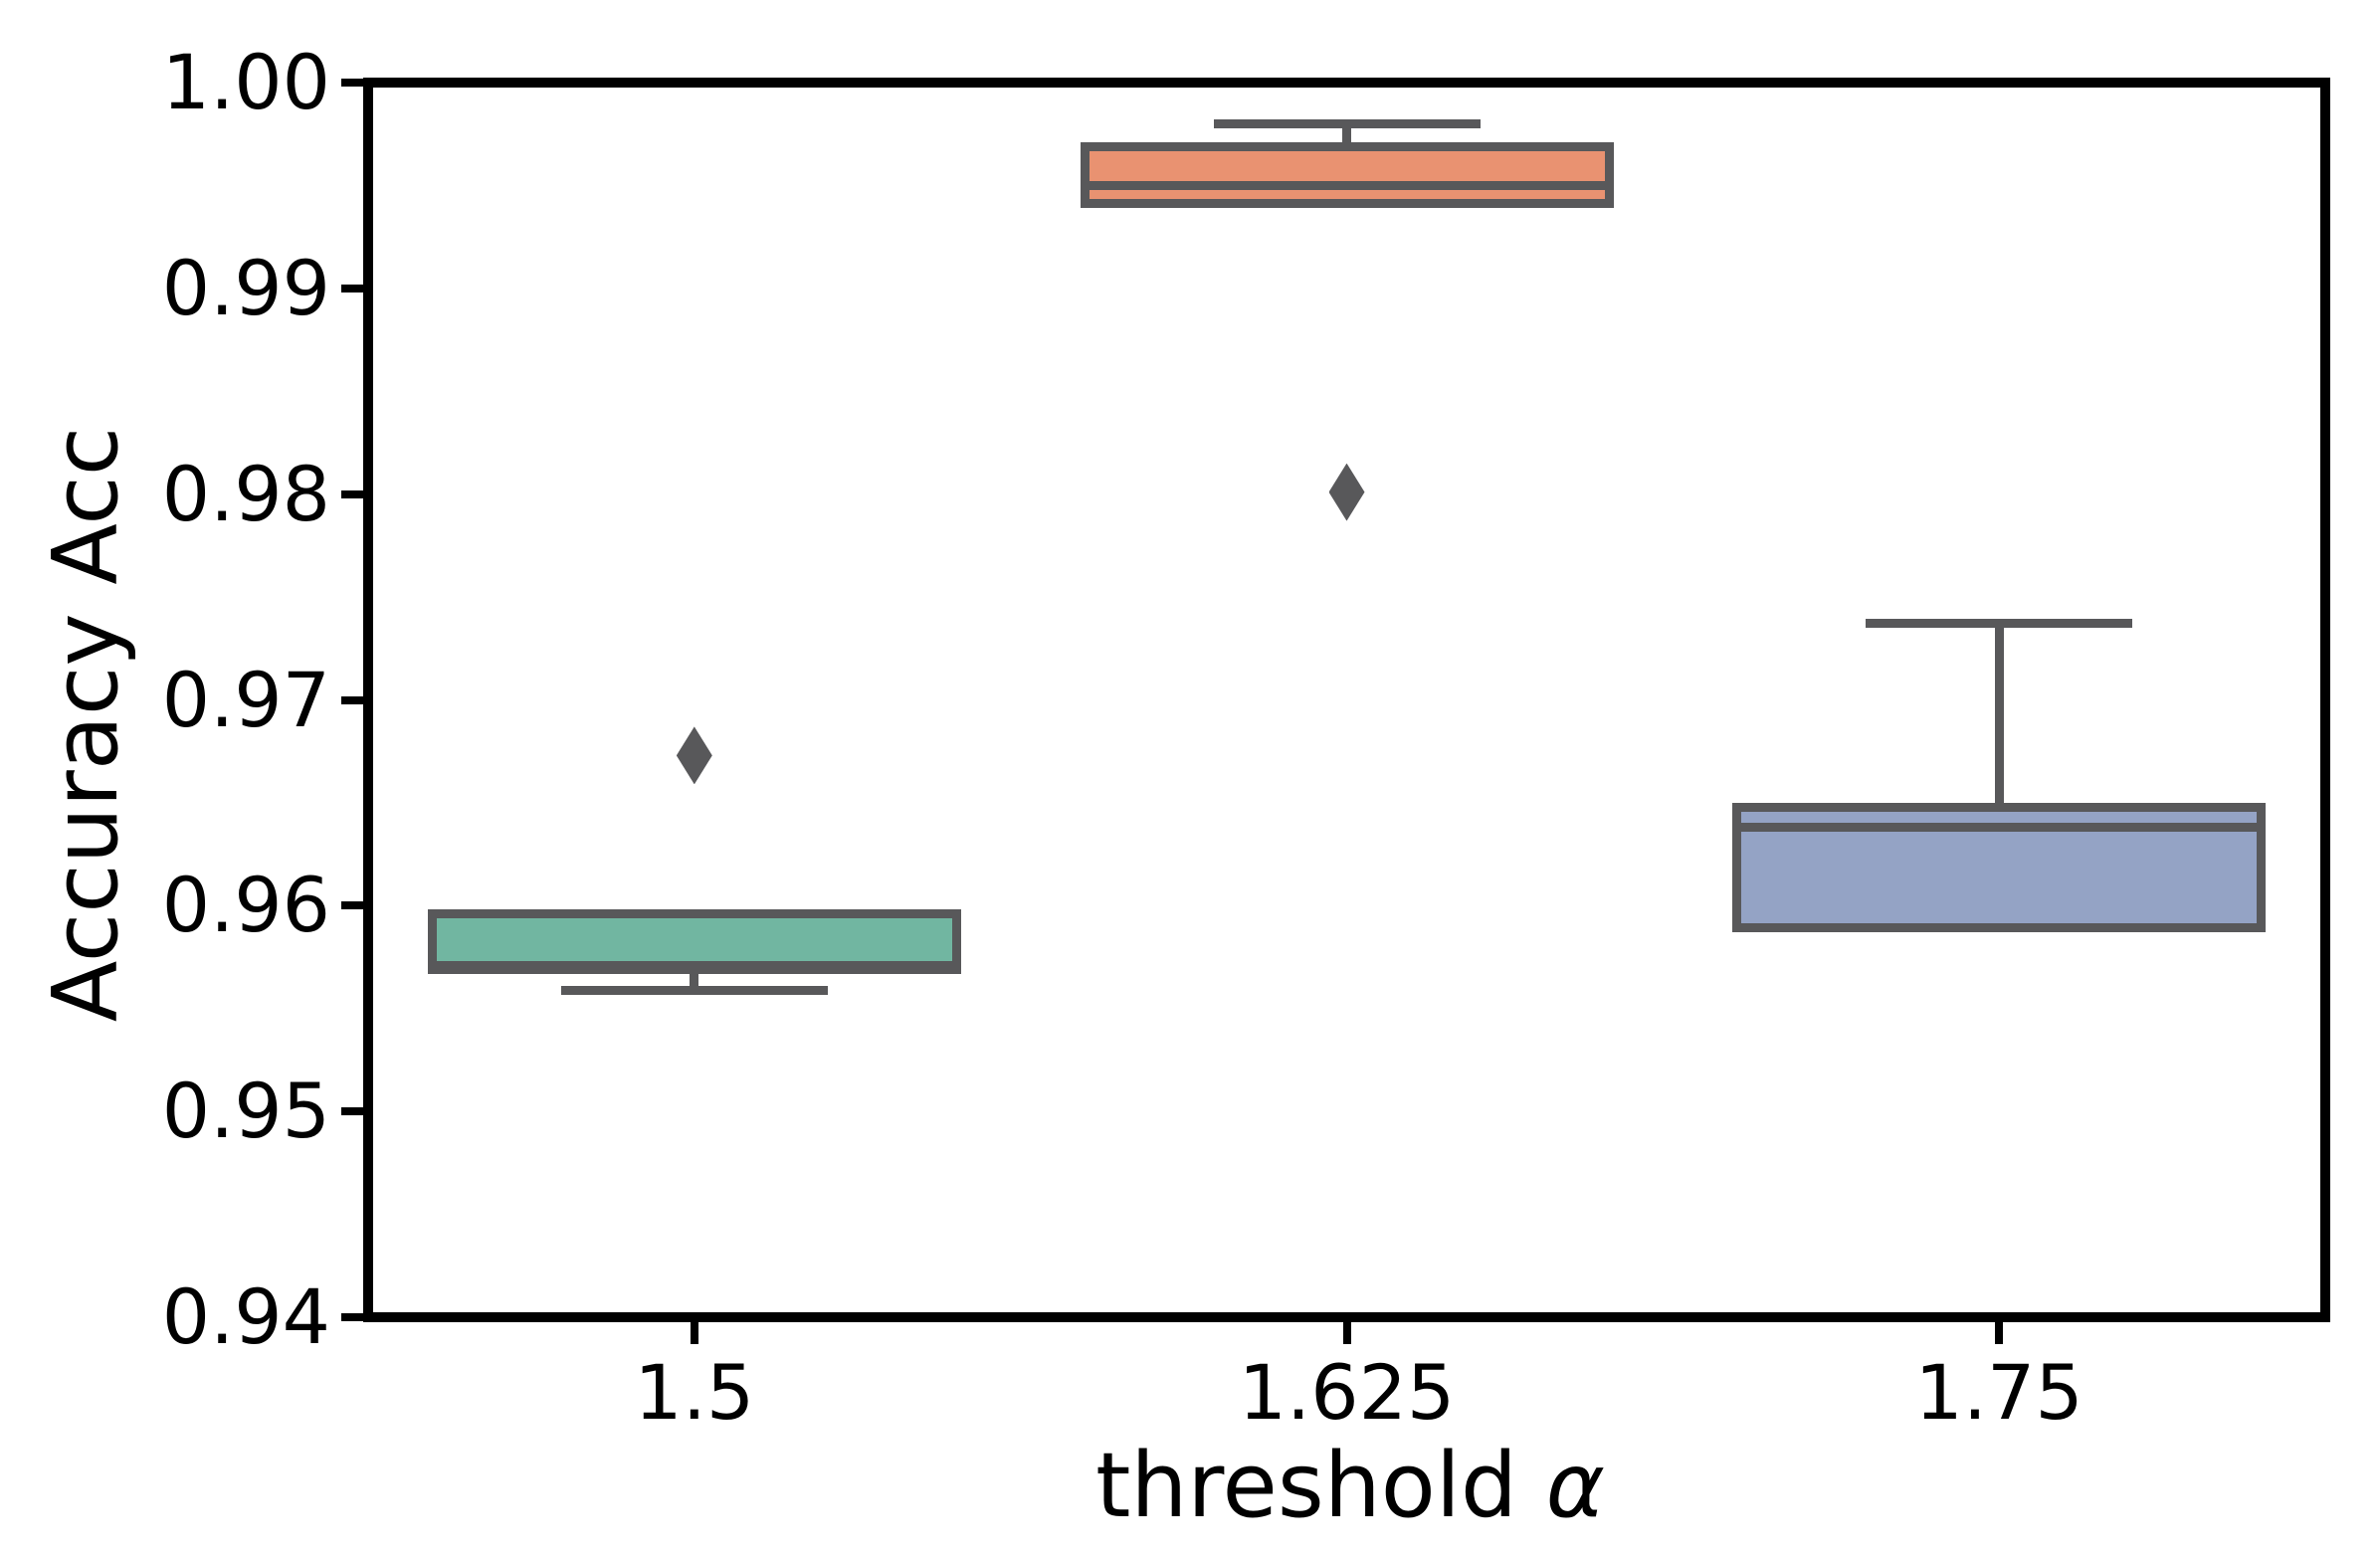 Image resolution: width=2380 pixels, height=1558 pixels. I want to click on y-tick-label: 0.96, so click(245, 906).